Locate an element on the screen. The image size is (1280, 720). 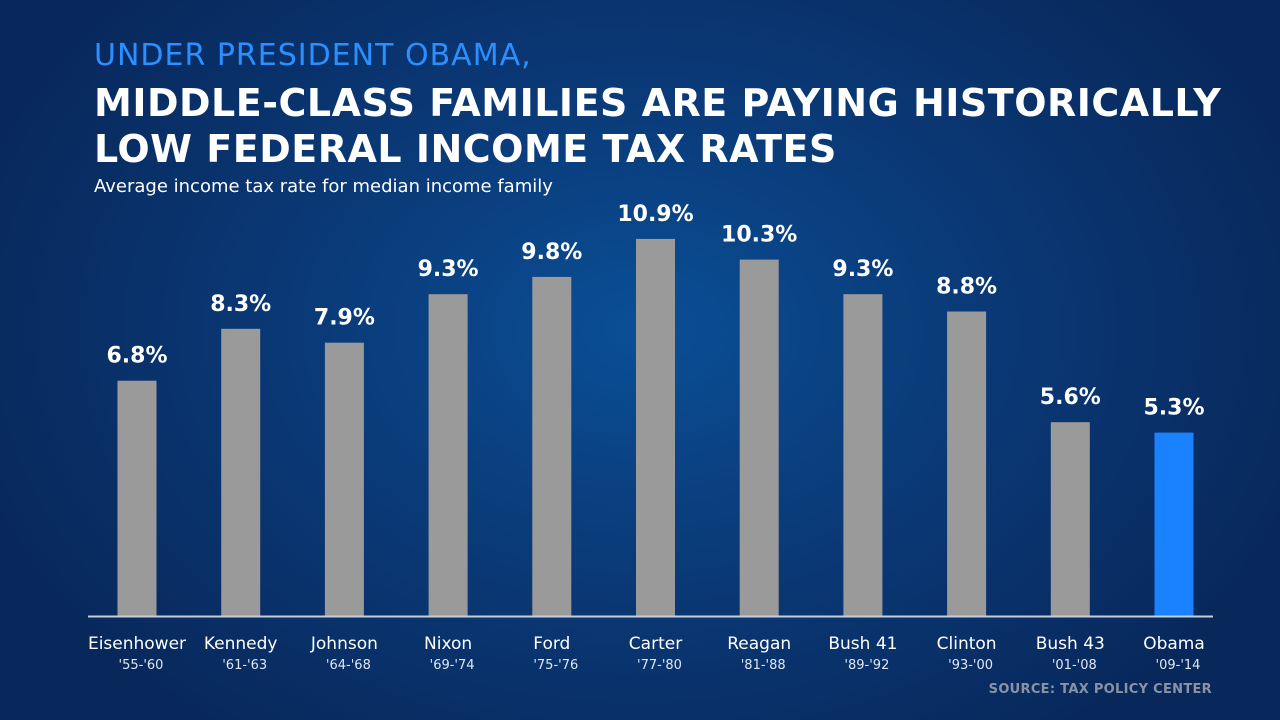
x-tick-label-10: Obama is located at coordinates (1174, 644).